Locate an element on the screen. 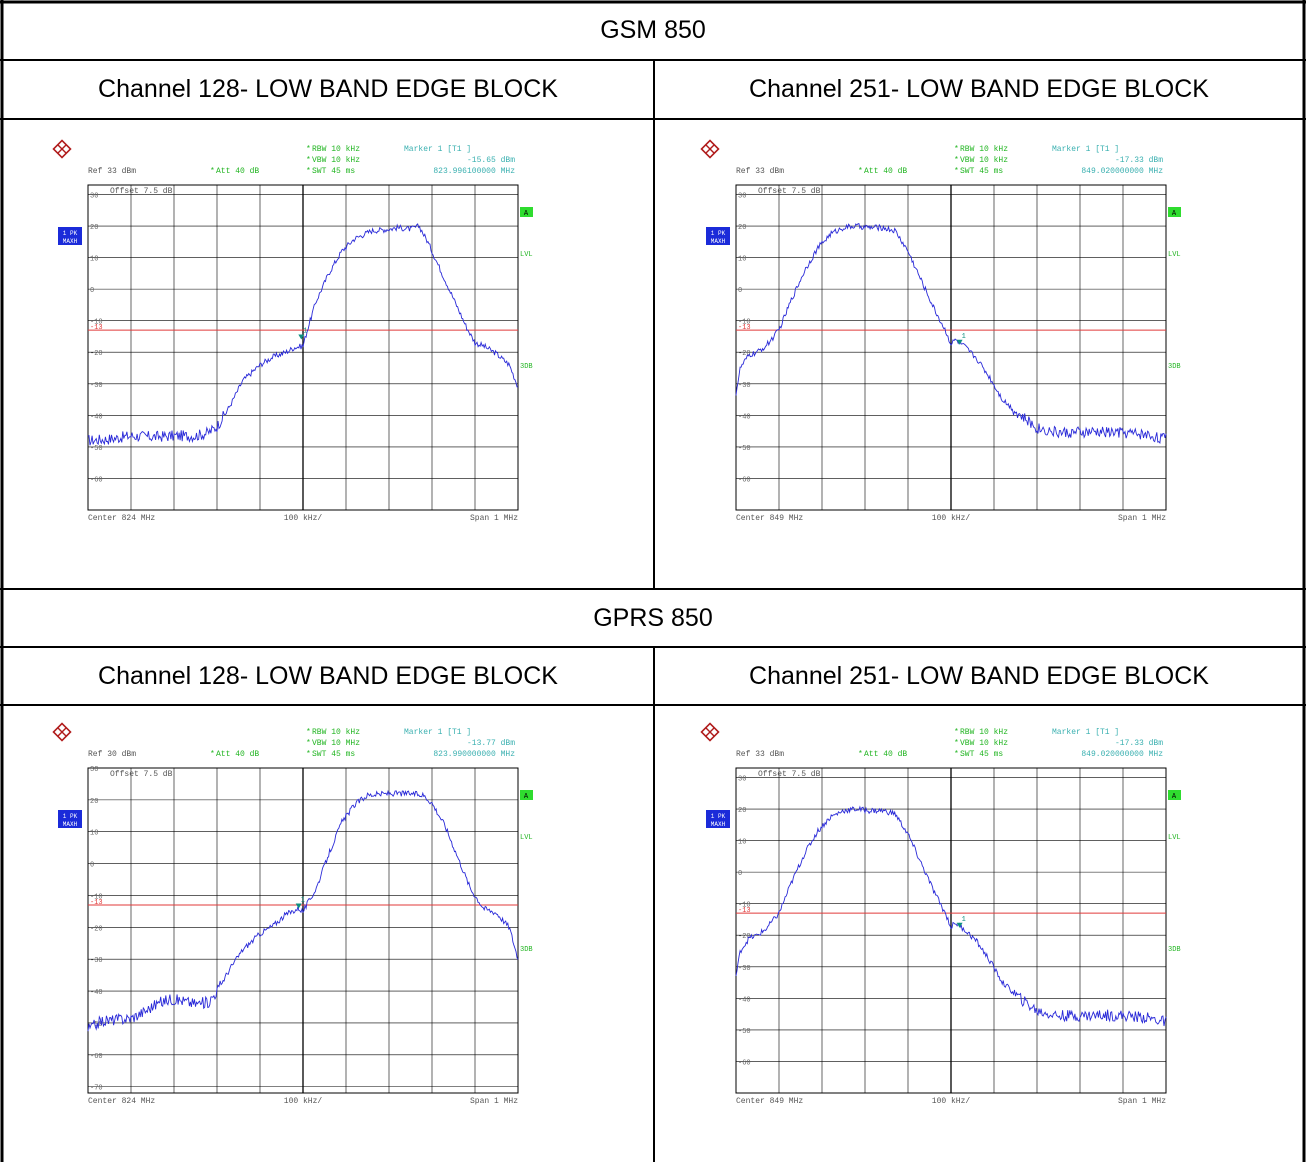  section-header-gprs: GPRS 850 is located at coordinates (653, 618).